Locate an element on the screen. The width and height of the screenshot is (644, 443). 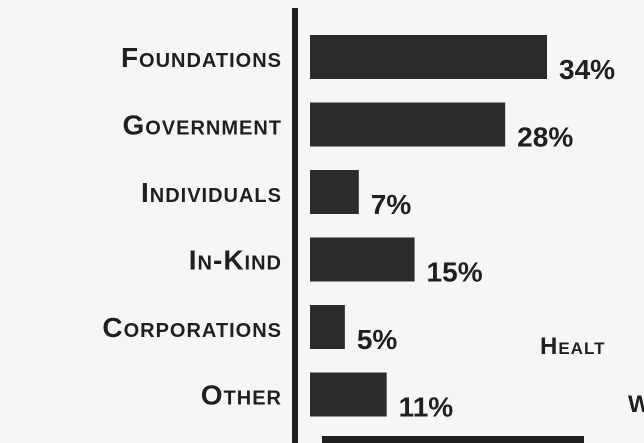
value-label: 28% is located at coordinates (545, 137).